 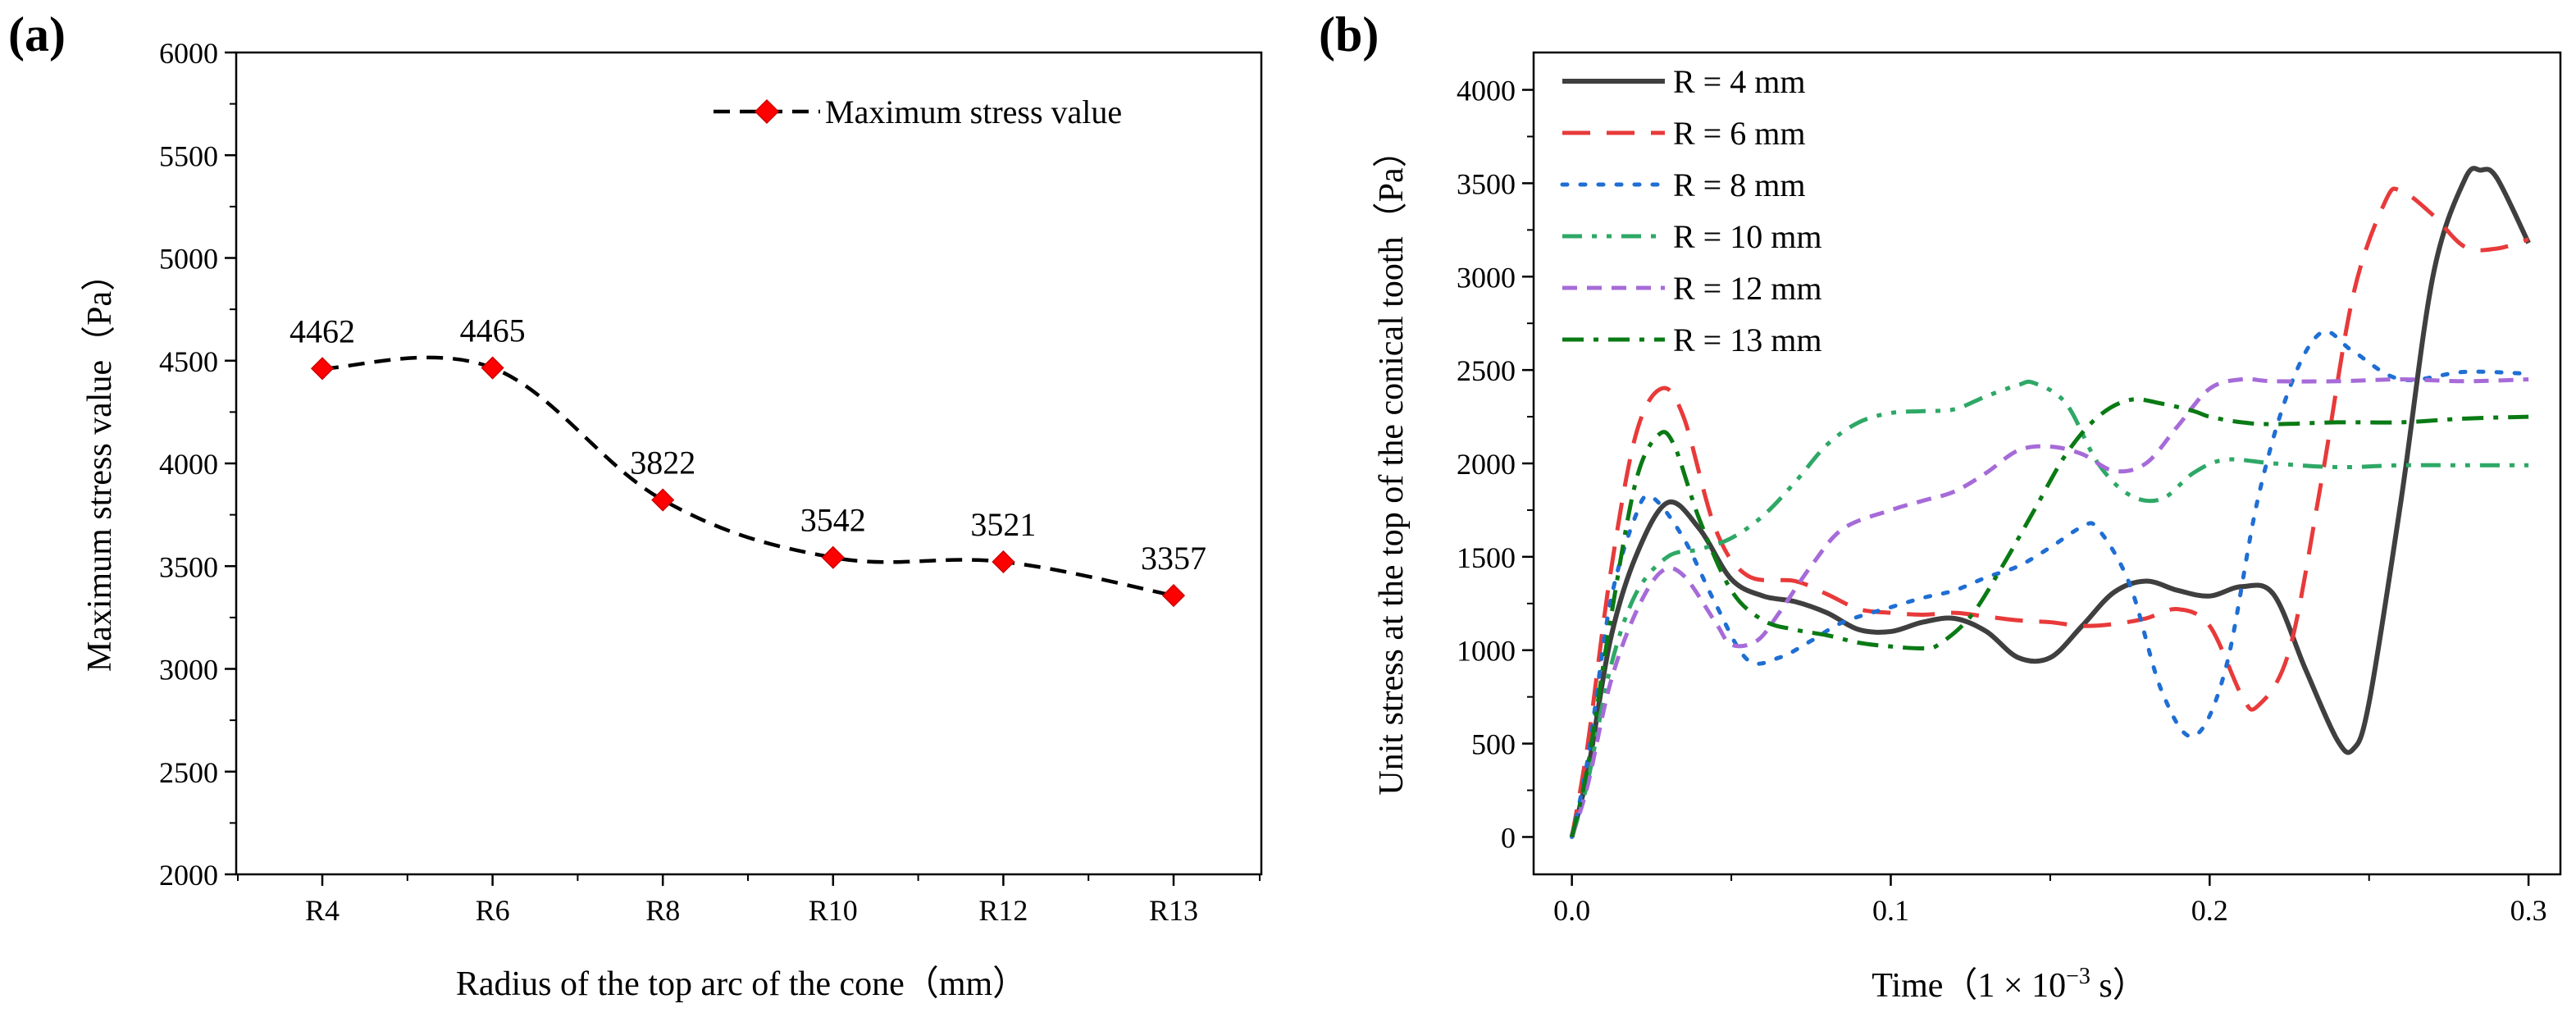 What do you see at coordinates (749, 900) in the screenshot?
I see `panel-a-x-axis: R4 R6 R8 R10 R12 R13` at bounding box center [749, 900].